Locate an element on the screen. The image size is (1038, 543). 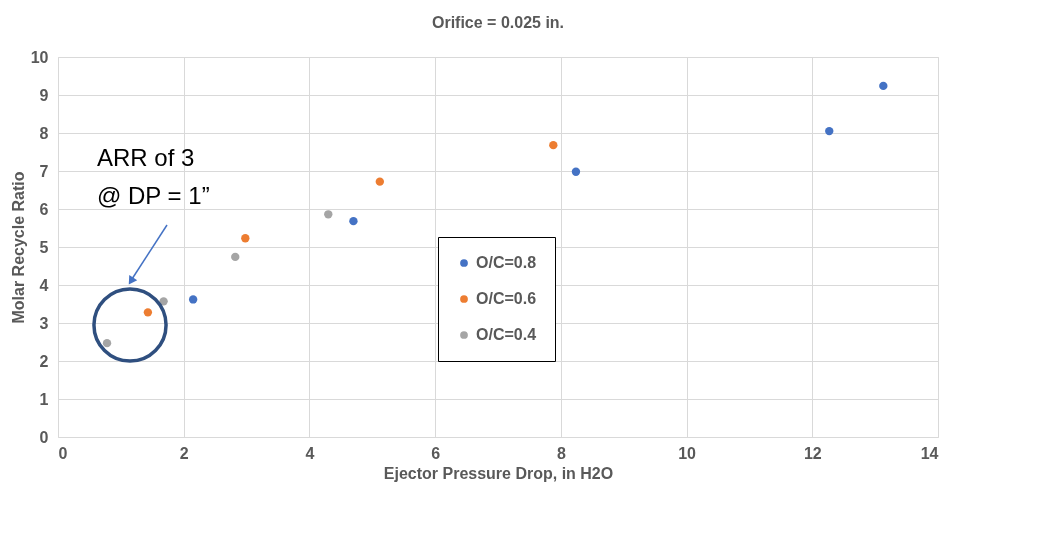
annotation: ARR of 3 @ DP = 1” is located at coordinates (153, 176).